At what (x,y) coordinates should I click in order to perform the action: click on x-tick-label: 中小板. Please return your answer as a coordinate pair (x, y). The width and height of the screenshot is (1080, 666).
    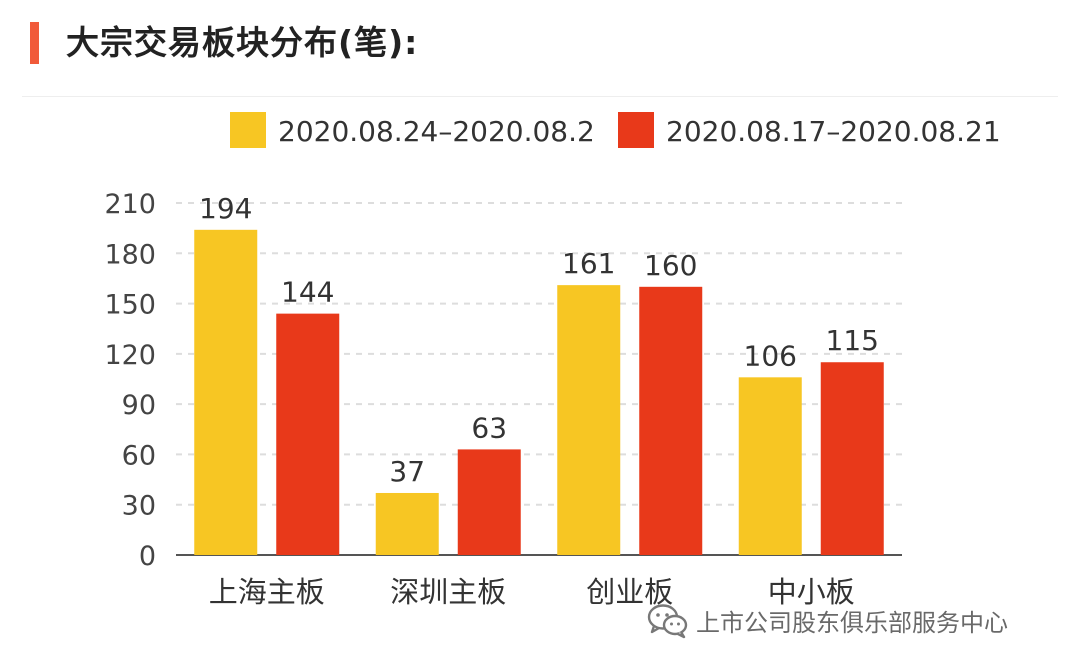
    Looking at the image, I should click on (811, 592).